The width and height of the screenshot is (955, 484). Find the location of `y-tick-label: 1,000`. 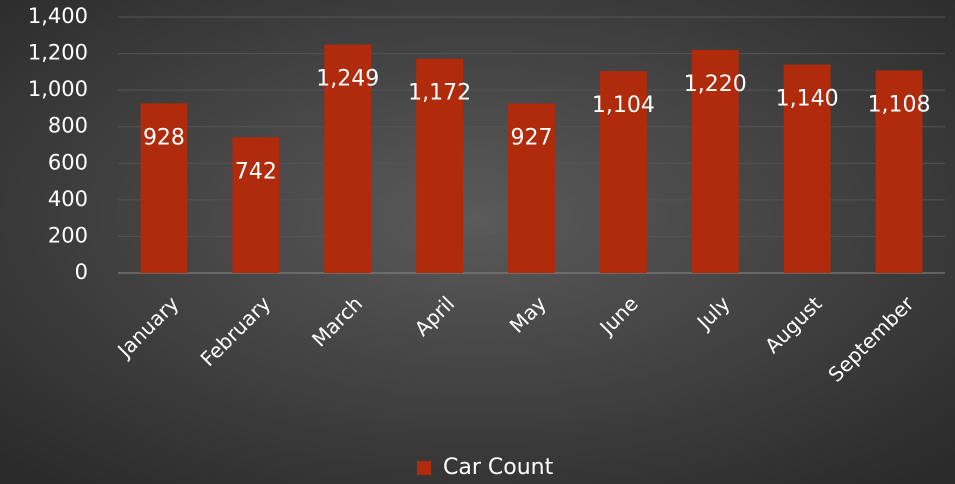

y-tick-label: 1,000 is located at coordinates (58, 89).